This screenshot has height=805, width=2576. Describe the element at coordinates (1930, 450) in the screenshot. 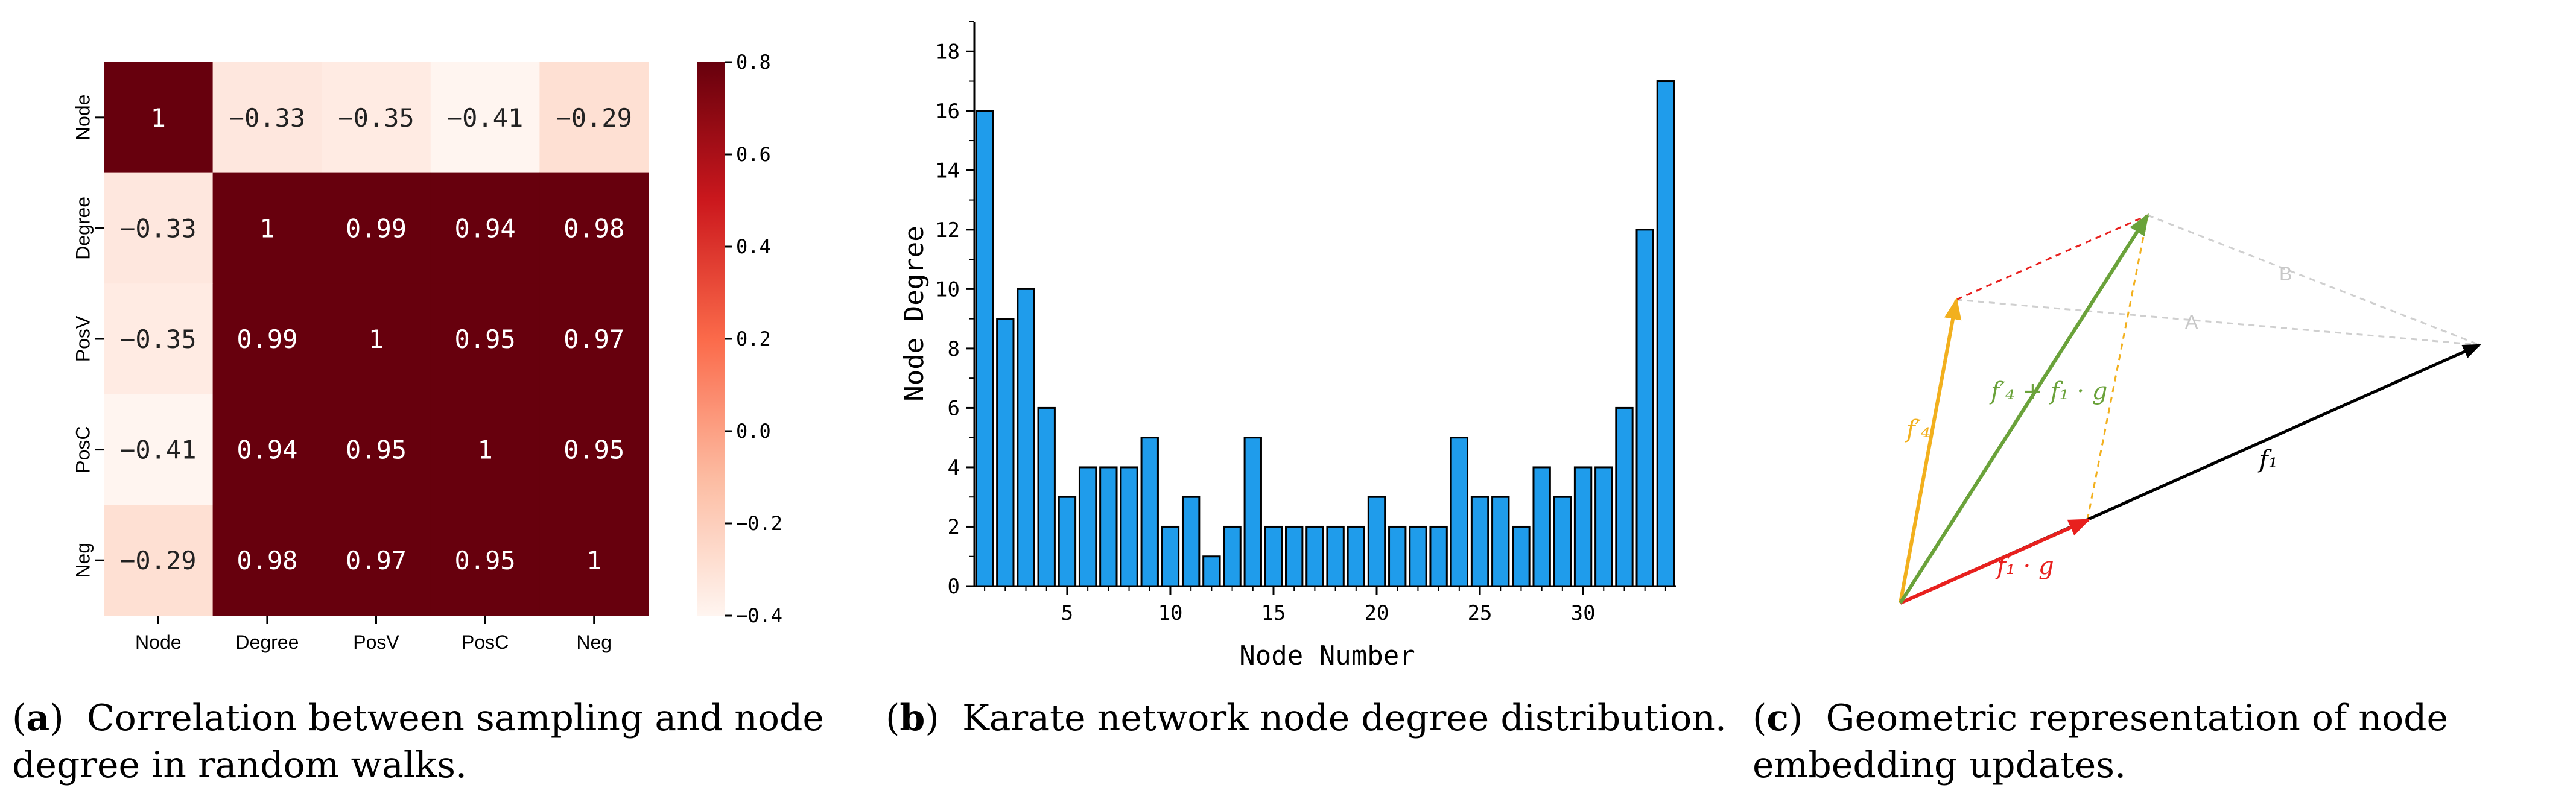

I see `f4prime-vector` at that location.